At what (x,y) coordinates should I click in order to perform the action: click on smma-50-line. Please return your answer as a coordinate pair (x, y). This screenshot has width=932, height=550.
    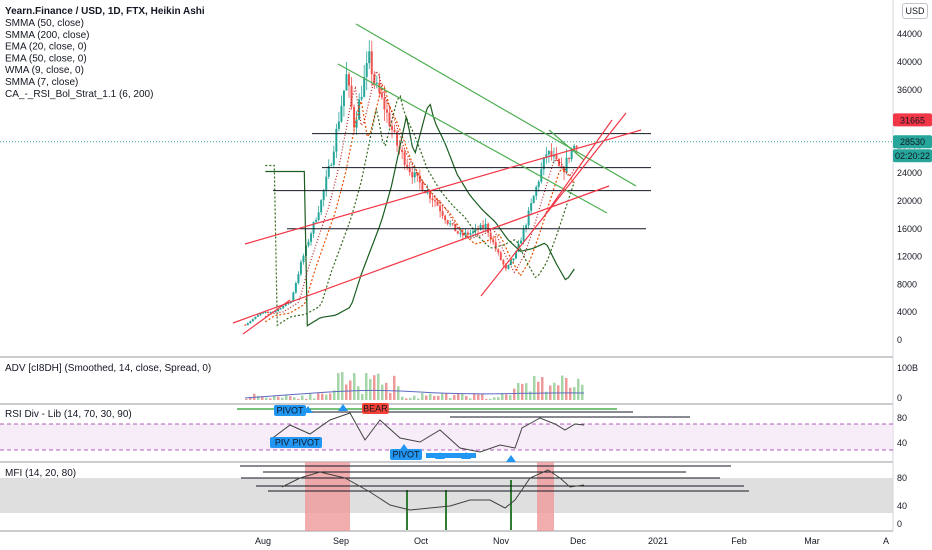
    Looking at the image, I should click on (420, 215).